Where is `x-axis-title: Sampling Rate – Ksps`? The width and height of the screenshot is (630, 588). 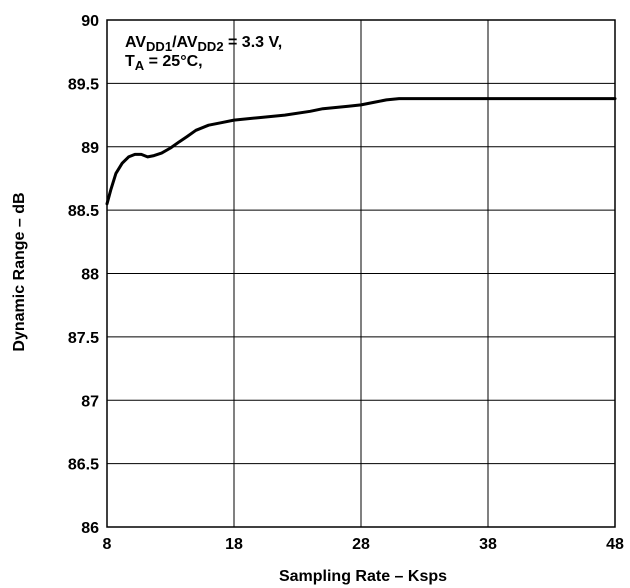
x-axis-title: Sampling Rate – Ksps is located at coordinates (363, 576).